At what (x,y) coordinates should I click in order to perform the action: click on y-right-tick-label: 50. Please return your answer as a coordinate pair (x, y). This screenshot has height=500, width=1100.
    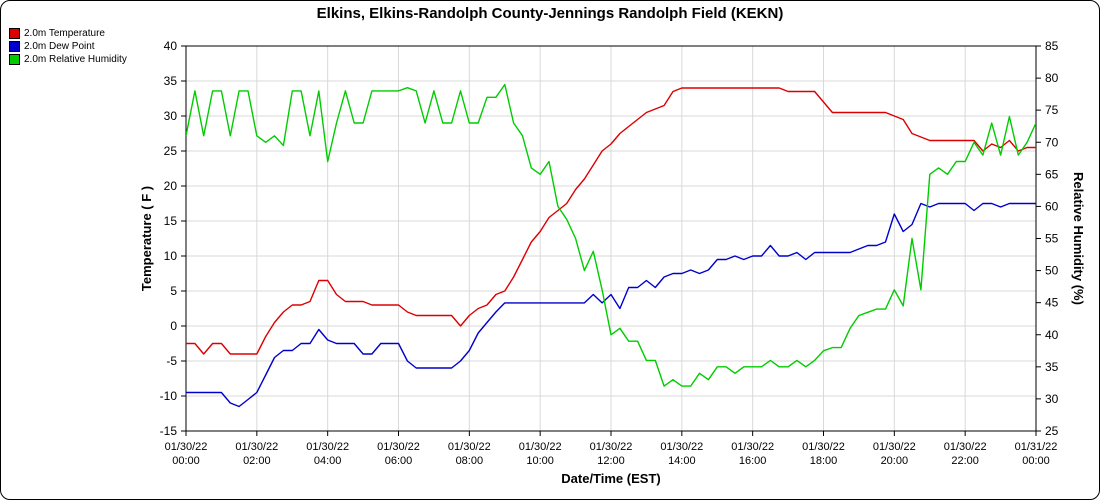
    Looking at the image, I should click on (1052, 271).